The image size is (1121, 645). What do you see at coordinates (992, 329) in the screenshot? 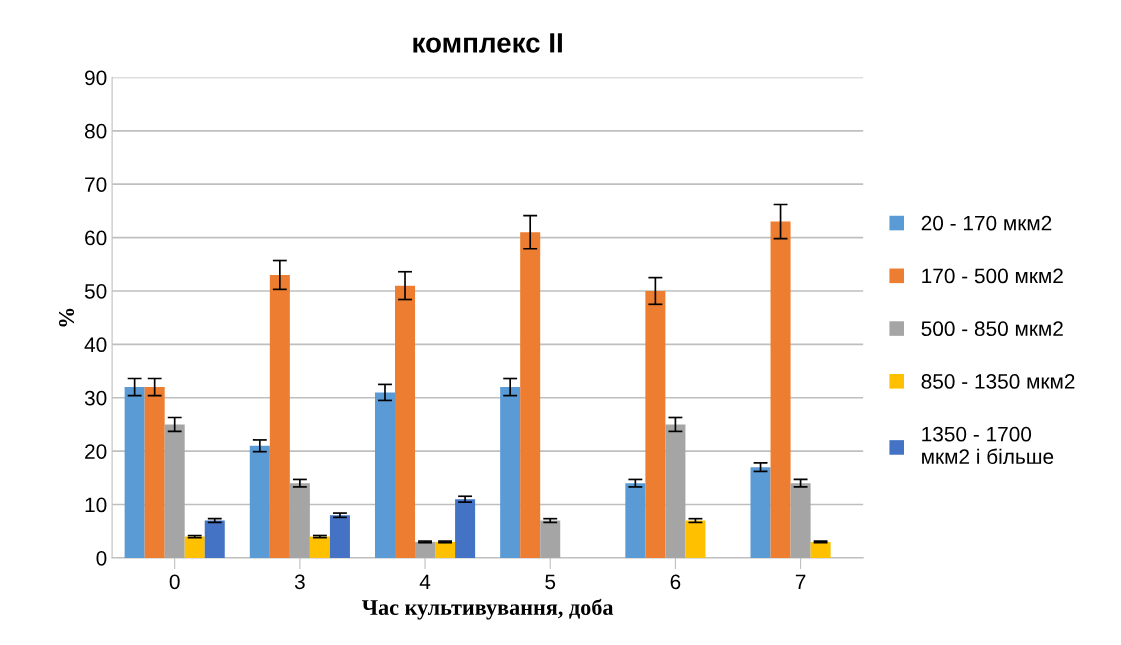
I see `legend-label: 500 - 850 мкм2` at bounding box center [992, 329].